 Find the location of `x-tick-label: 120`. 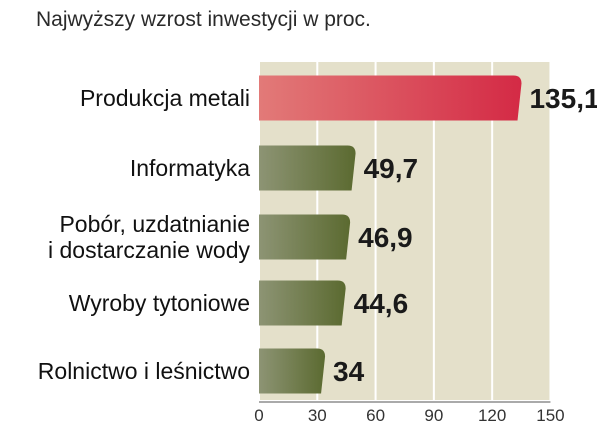

x-tick-label: 120 is located at coordinates (492, 415).